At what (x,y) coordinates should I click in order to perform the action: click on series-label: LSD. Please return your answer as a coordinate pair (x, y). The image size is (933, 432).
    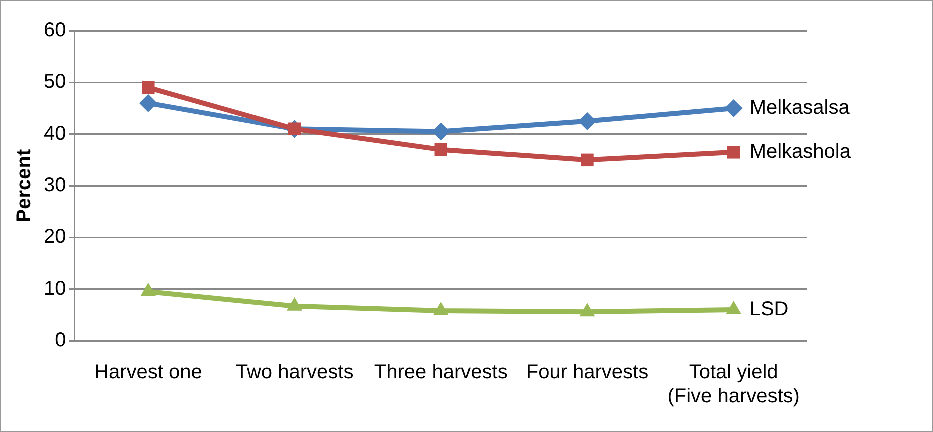
    Looking at the image, I should click on (769, 309).